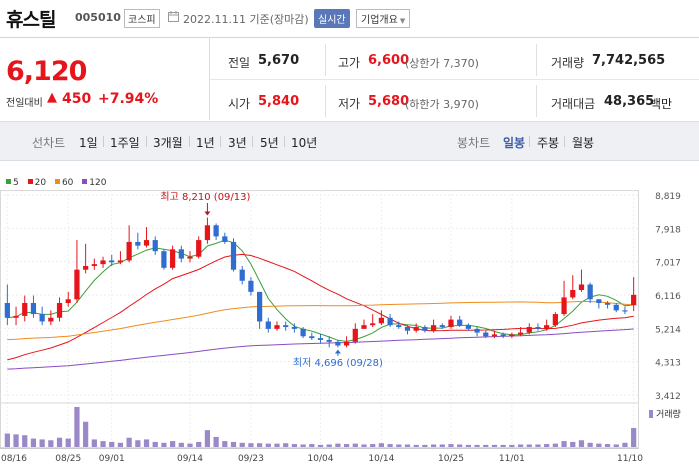  I want to click on x-tick-label: 10/25, so click(451, 459).